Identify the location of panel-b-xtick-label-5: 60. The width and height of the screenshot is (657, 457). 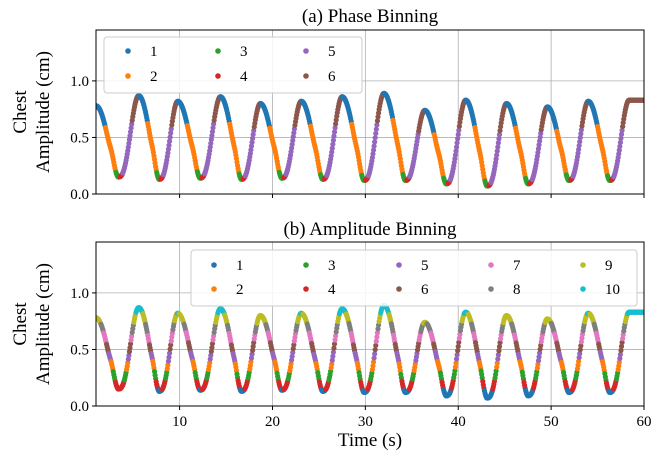
(644, 422).